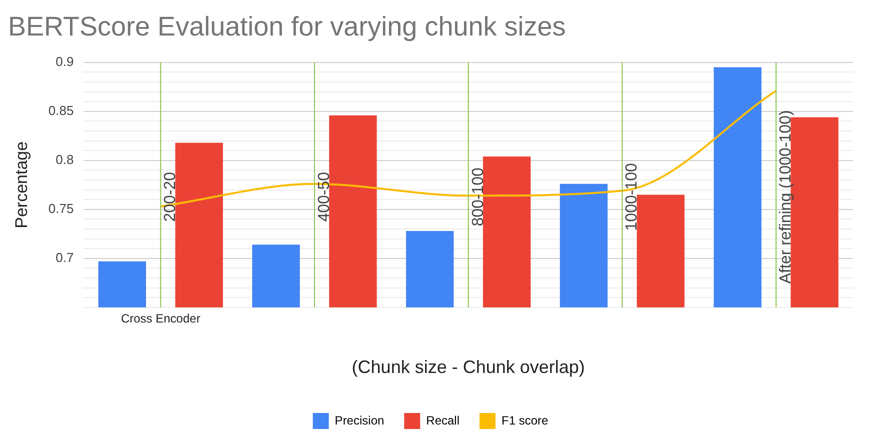  I want to click on x-tick-label: 800-100, so click(478, 196).